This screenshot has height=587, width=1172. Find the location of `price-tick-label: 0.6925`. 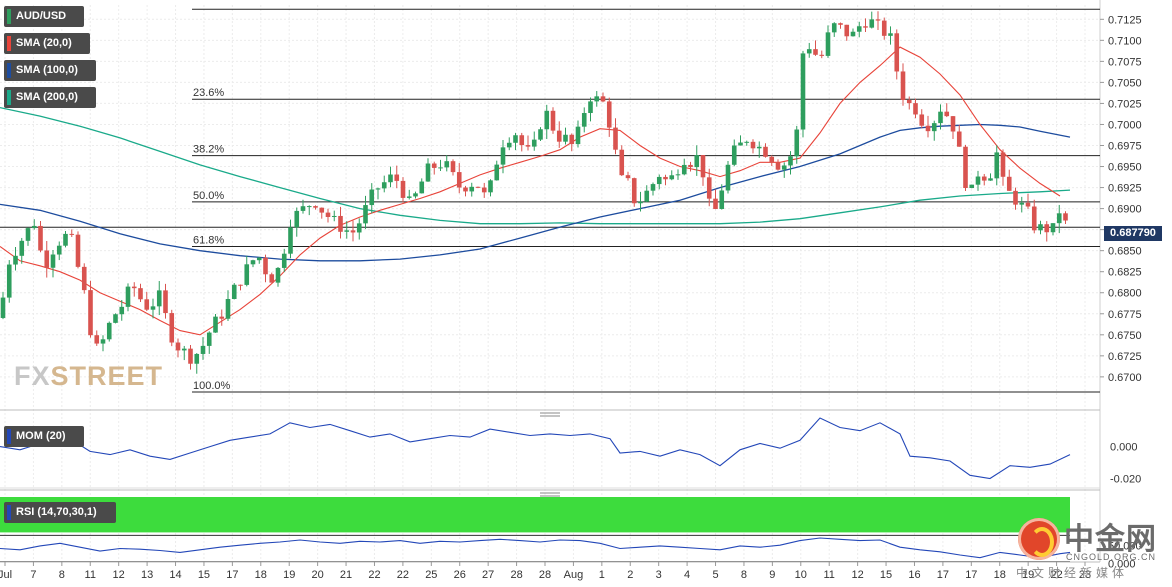

price-tick-label: 0.6925 is located at coordinates (1125, 189).